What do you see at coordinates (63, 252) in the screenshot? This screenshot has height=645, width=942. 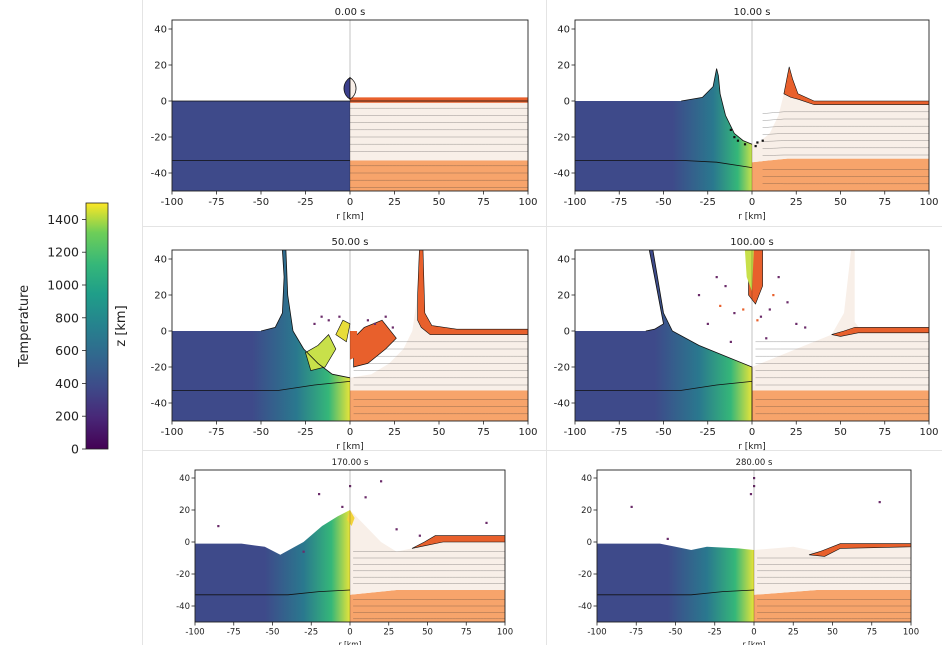 I see `colorbar-tick-label: 1200` at bounding box center [63, 252].